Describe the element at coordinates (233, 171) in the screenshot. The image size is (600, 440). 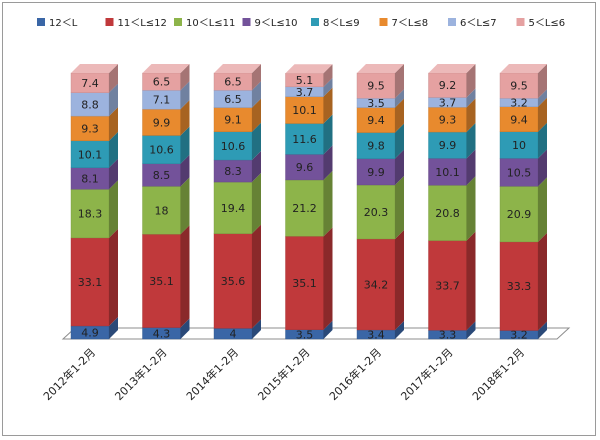
I see `data-label: 8.3` at that location.